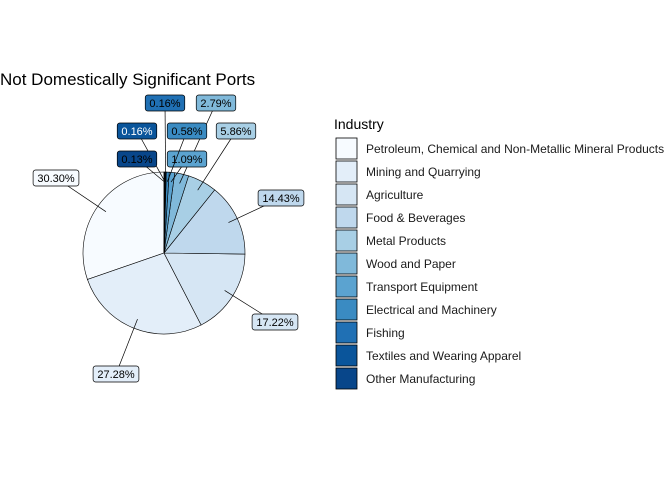  What do you see at coordinates (346, 332) in the screenshot?
I see `legend-key-fishing` at bounding box center [346, 332].